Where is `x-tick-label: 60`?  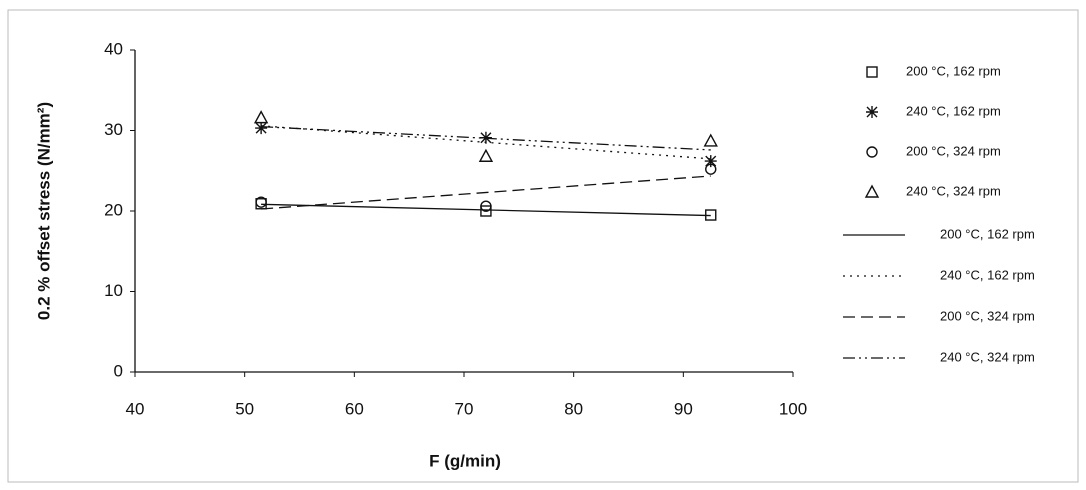
x-tick-label: 60 is located at coordinates (354, 408).